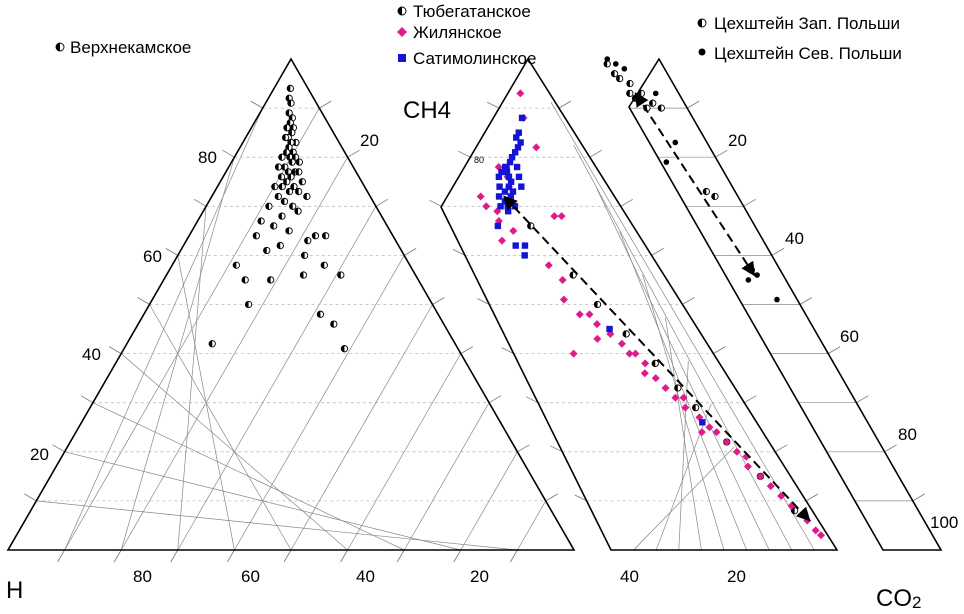 This screenshot has width=964, height=614. Describe the element at coordinates (695, 184) in the screenshot. I see `panel-c-trend-arrow` at that location.